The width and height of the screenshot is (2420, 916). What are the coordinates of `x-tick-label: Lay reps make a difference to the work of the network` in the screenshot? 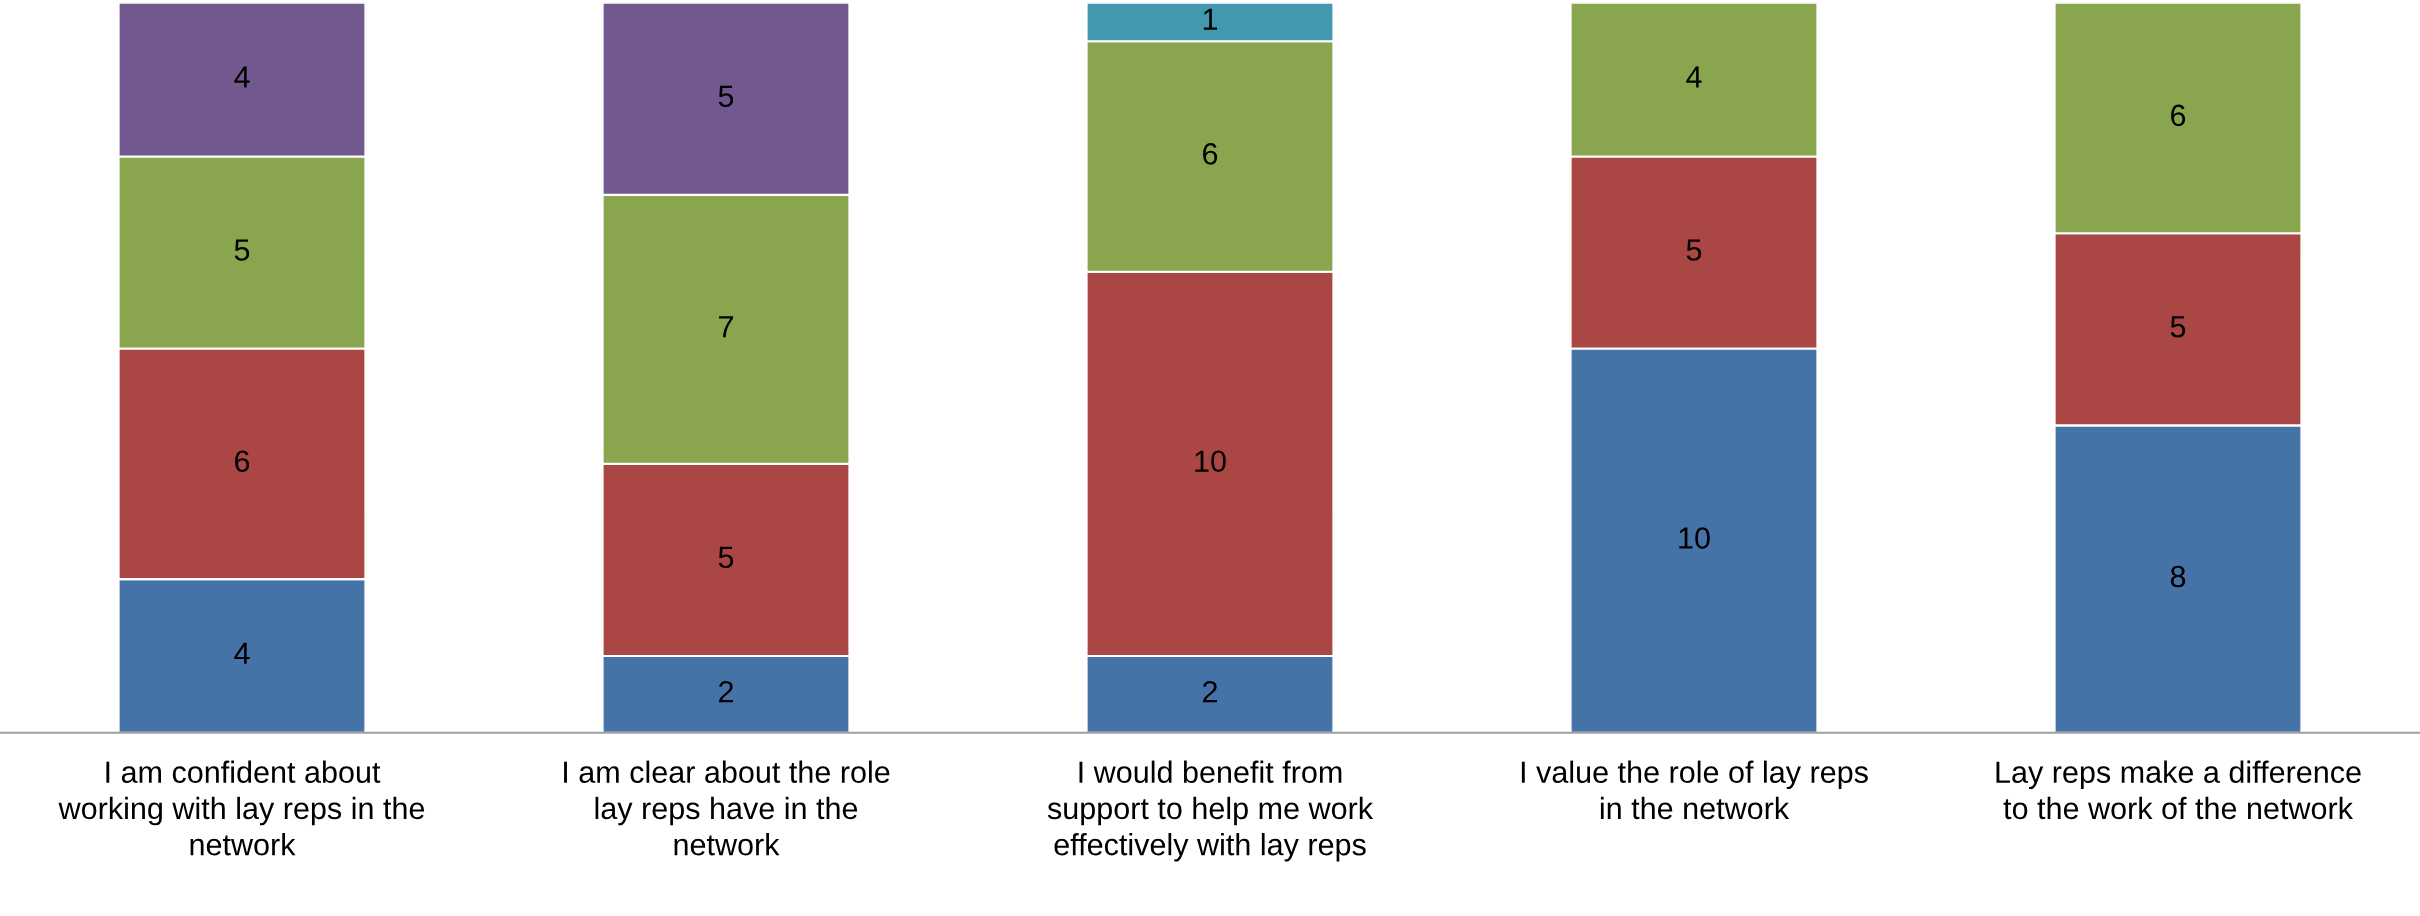 It's located at (2178, 790).